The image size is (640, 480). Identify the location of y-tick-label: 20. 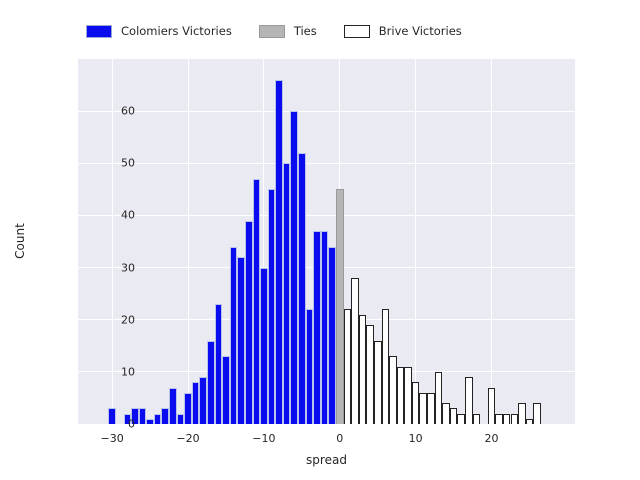
(128, 320).